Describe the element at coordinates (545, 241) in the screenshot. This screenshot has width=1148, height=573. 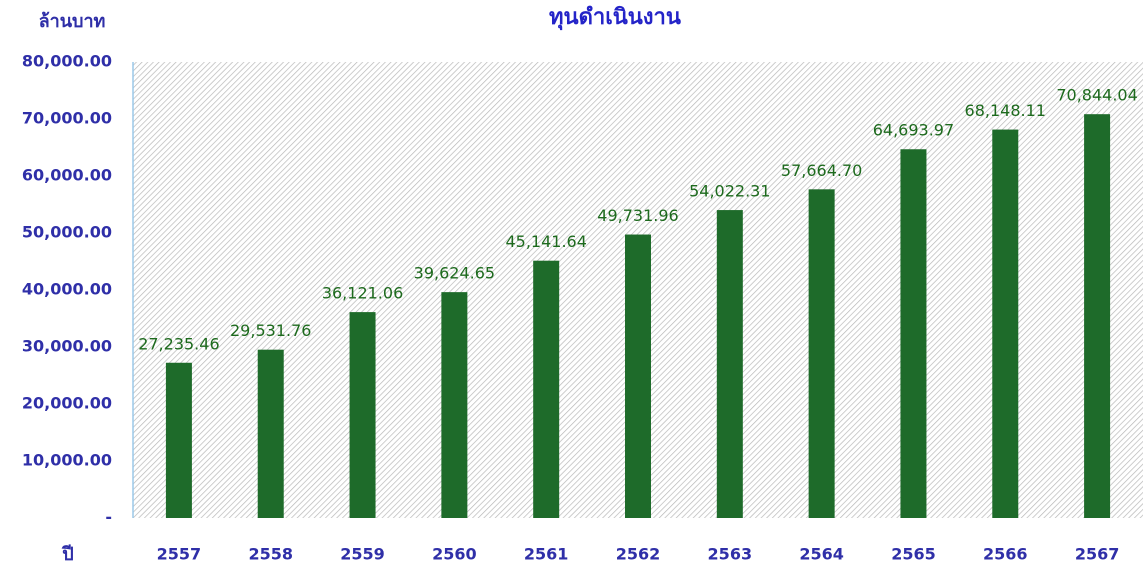
I see `value-label: 45,141.64` at that location.